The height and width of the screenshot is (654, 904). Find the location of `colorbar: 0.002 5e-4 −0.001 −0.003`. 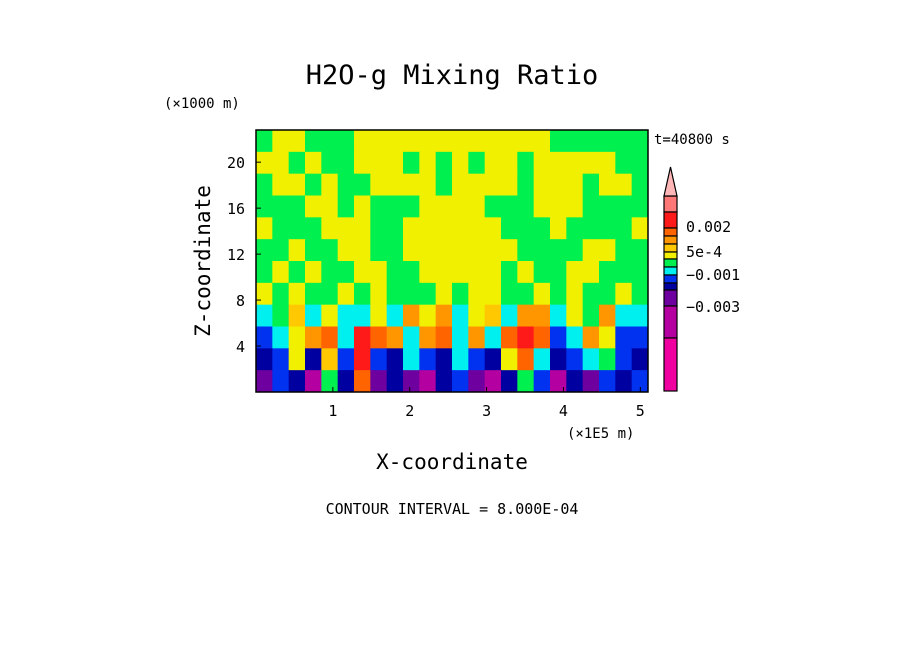

colorbar: 0.002 5e-4 −0.001 −0.003 is located at coordinates (701, 279).